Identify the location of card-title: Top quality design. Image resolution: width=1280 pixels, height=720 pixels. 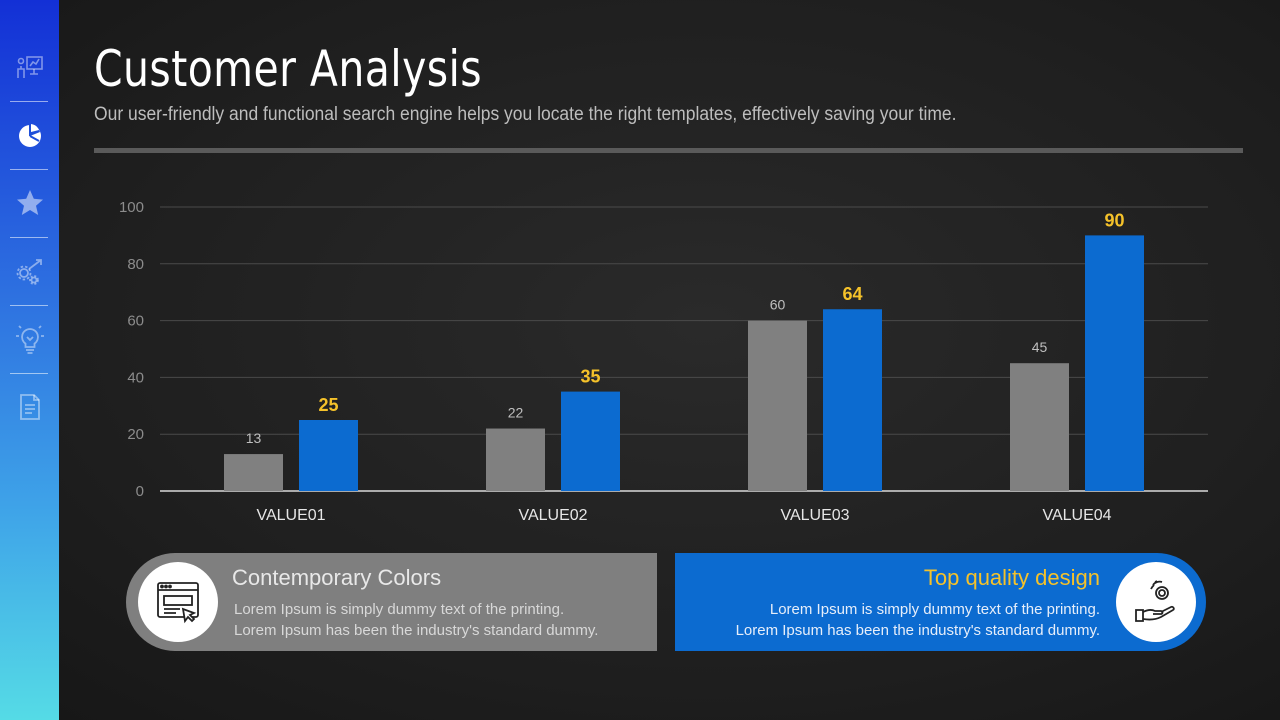
(1011, 577).